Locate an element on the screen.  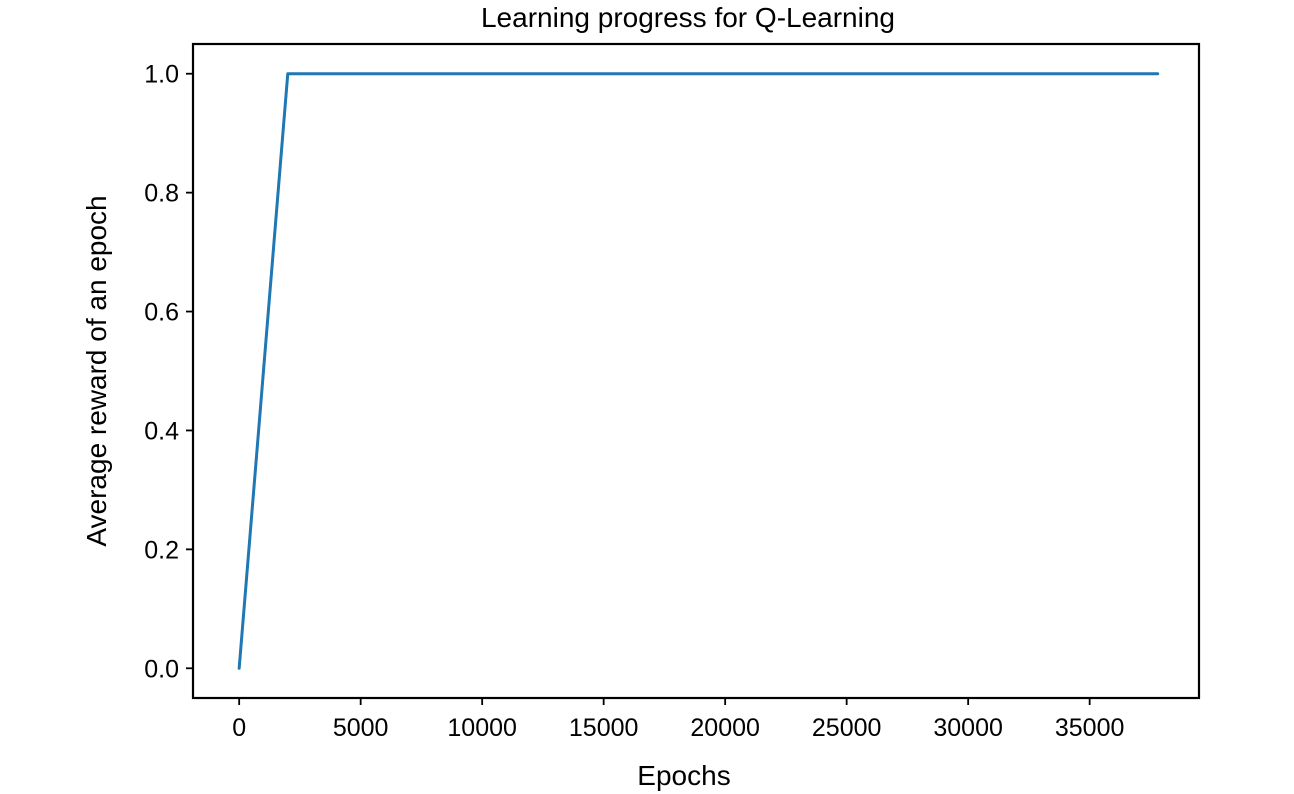
x-tick-label: 15000 is located at coordinates (604, 728).